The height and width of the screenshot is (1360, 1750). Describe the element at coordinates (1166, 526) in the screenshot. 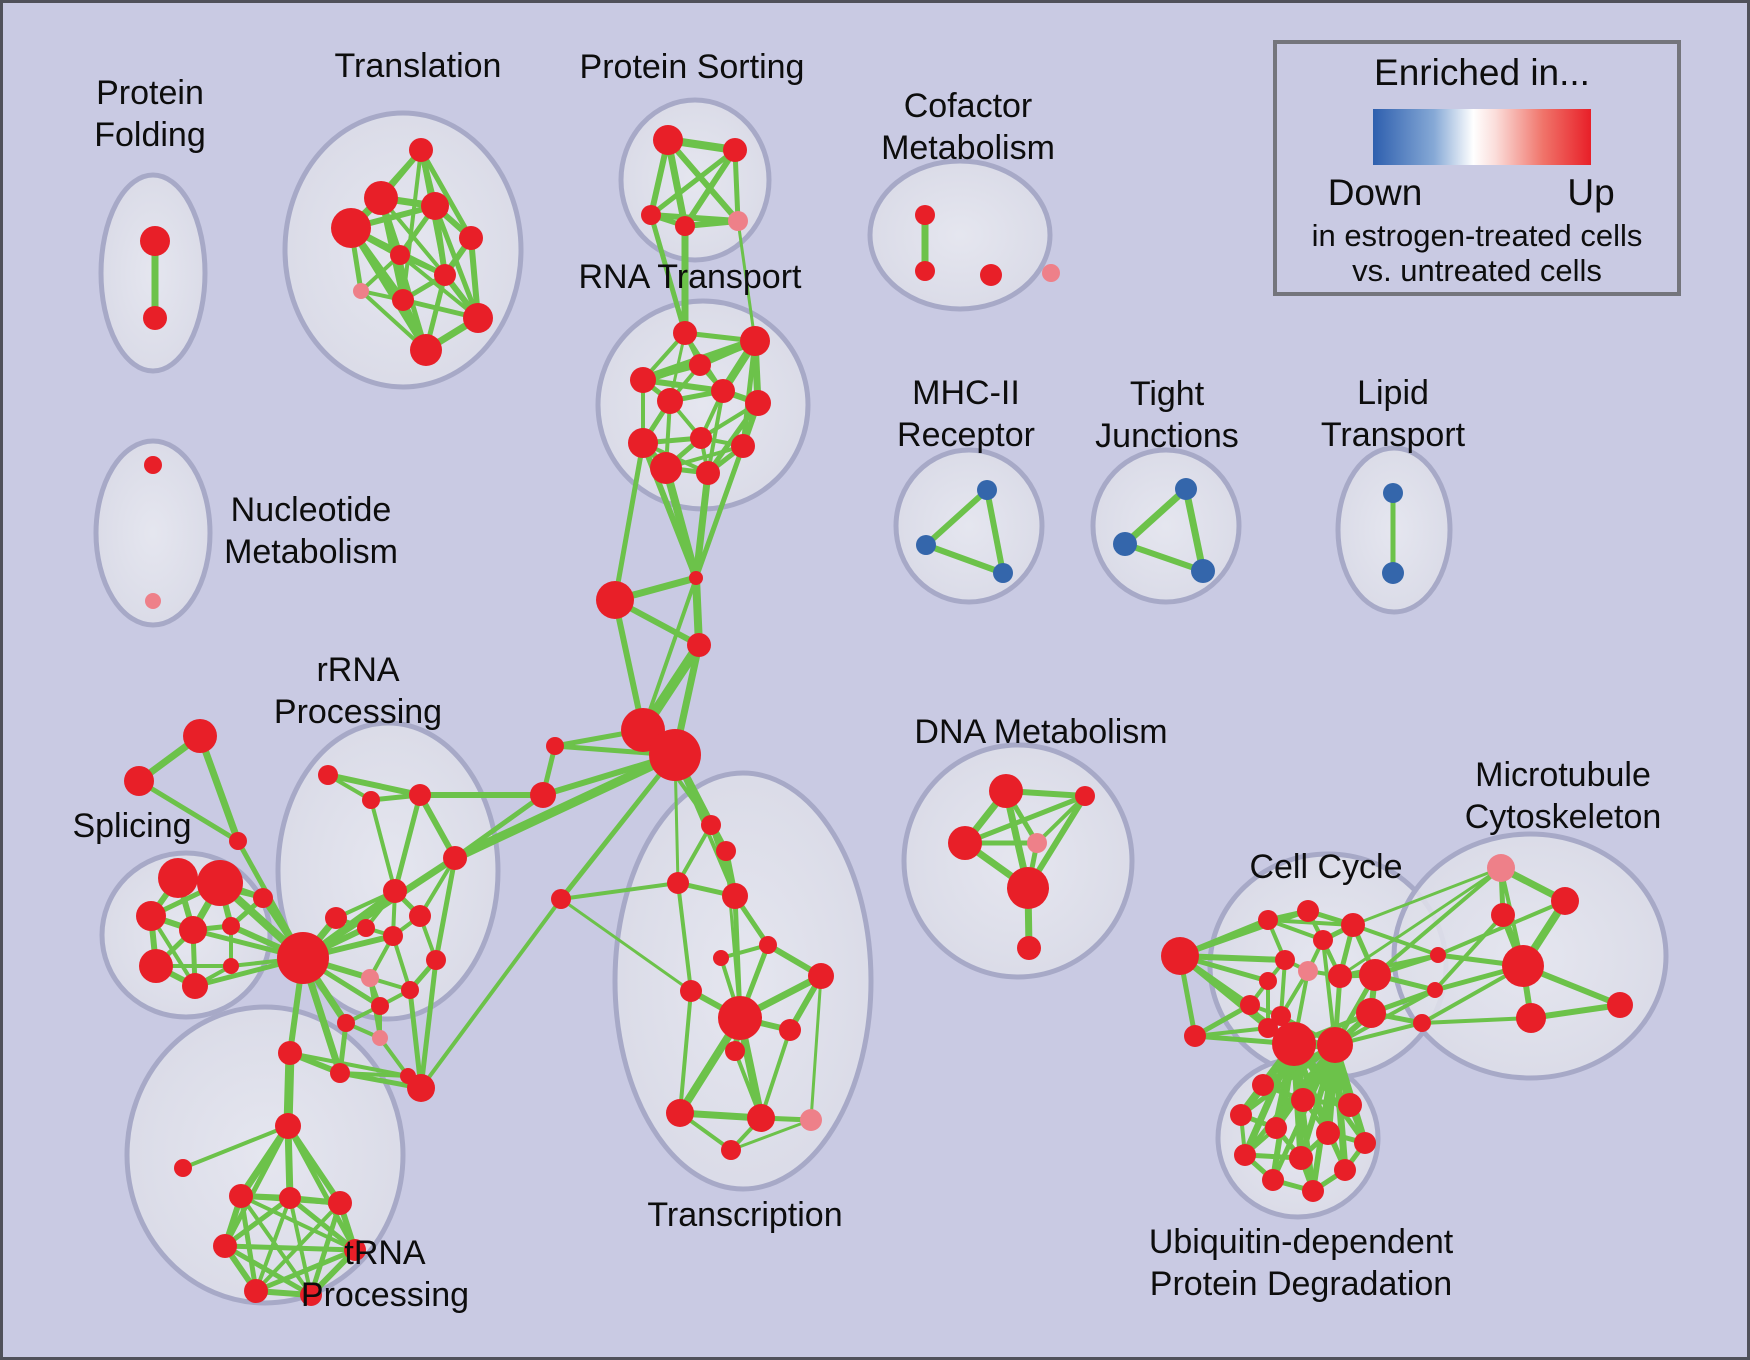

I see `cluster-tight-junctions` at that location.